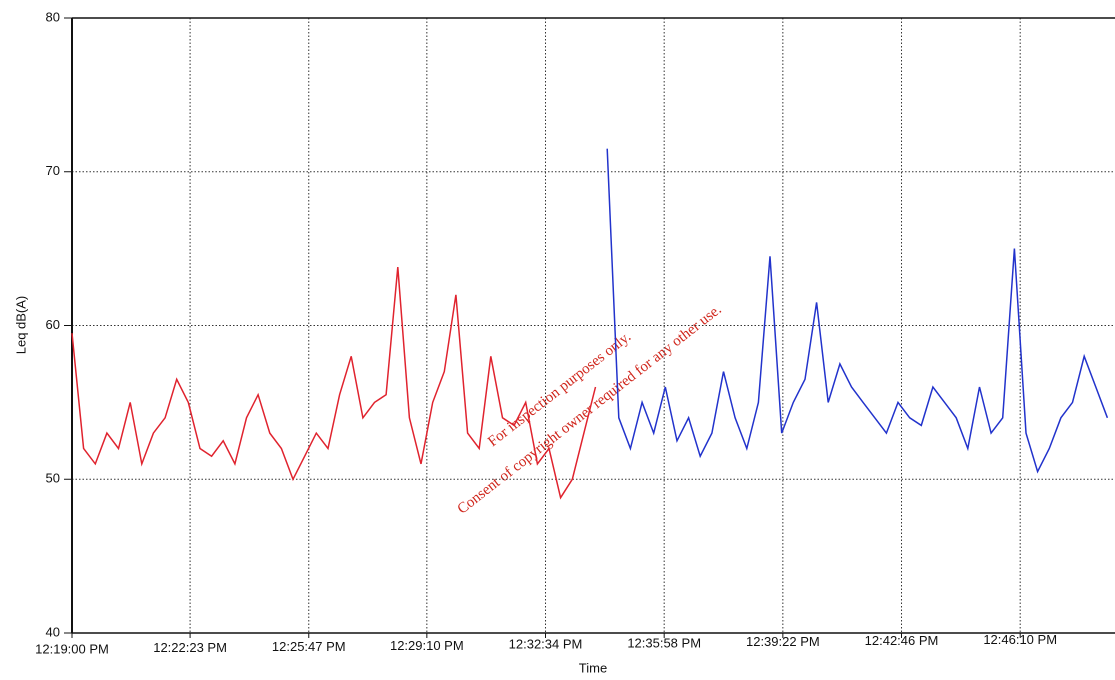  I want to click on x-tick-label: 12:35:58 PM, so click(664, 642).